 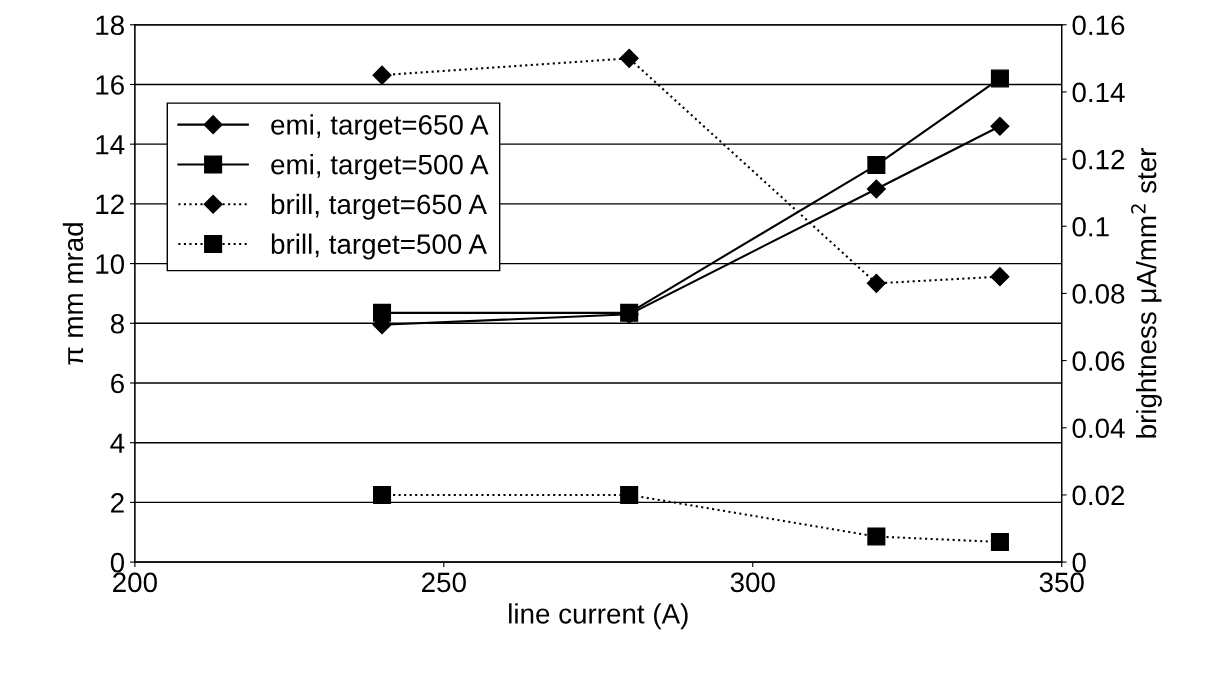 What do you see at coordinates (1146, 293) in the screenshot?
I see `y2-axis-title: brightness μA/mm$^{2}$ ster` at bounding box center [1146, 293].